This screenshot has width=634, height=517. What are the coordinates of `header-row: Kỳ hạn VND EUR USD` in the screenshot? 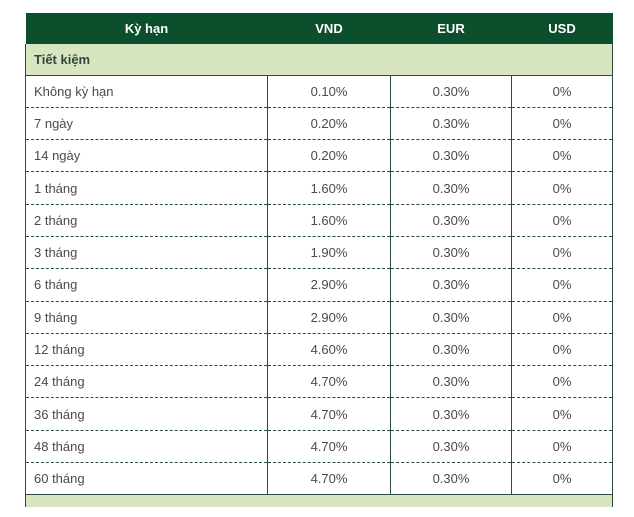 It's located at (319, 28).